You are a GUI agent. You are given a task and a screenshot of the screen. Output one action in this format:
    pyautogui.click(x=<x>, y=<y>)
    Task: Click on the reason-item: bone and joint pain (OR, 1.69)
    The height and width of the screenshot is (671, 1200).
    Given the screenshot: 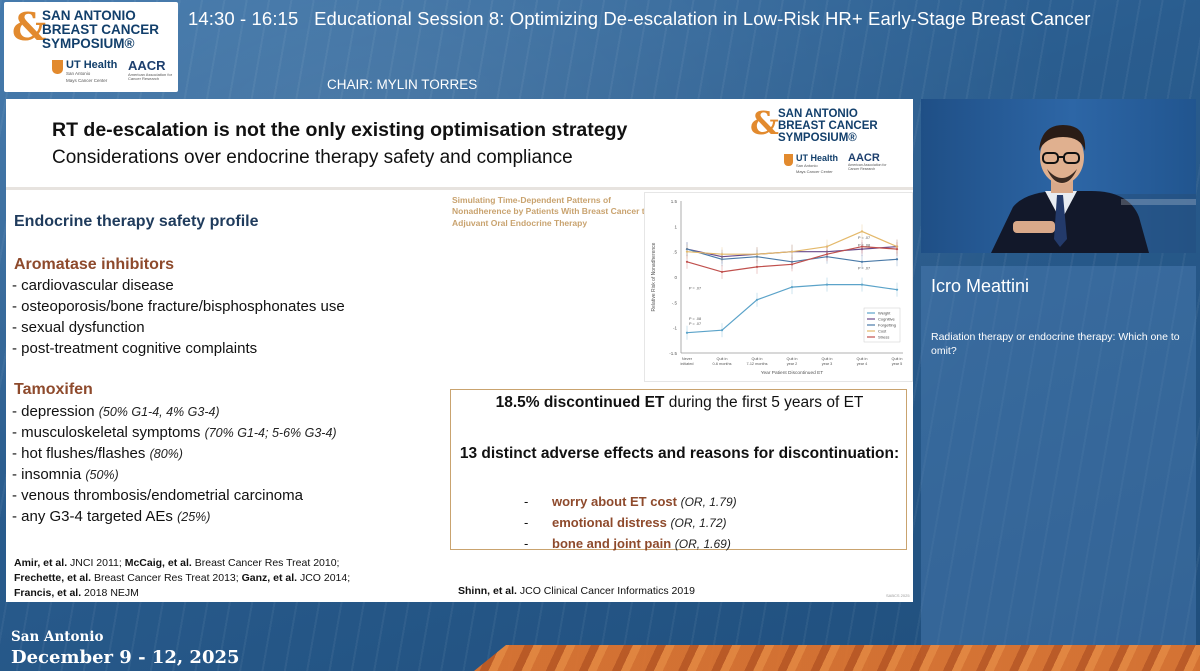 What is the action you would take?
    pyautogui.click(x=641, y=543)
    